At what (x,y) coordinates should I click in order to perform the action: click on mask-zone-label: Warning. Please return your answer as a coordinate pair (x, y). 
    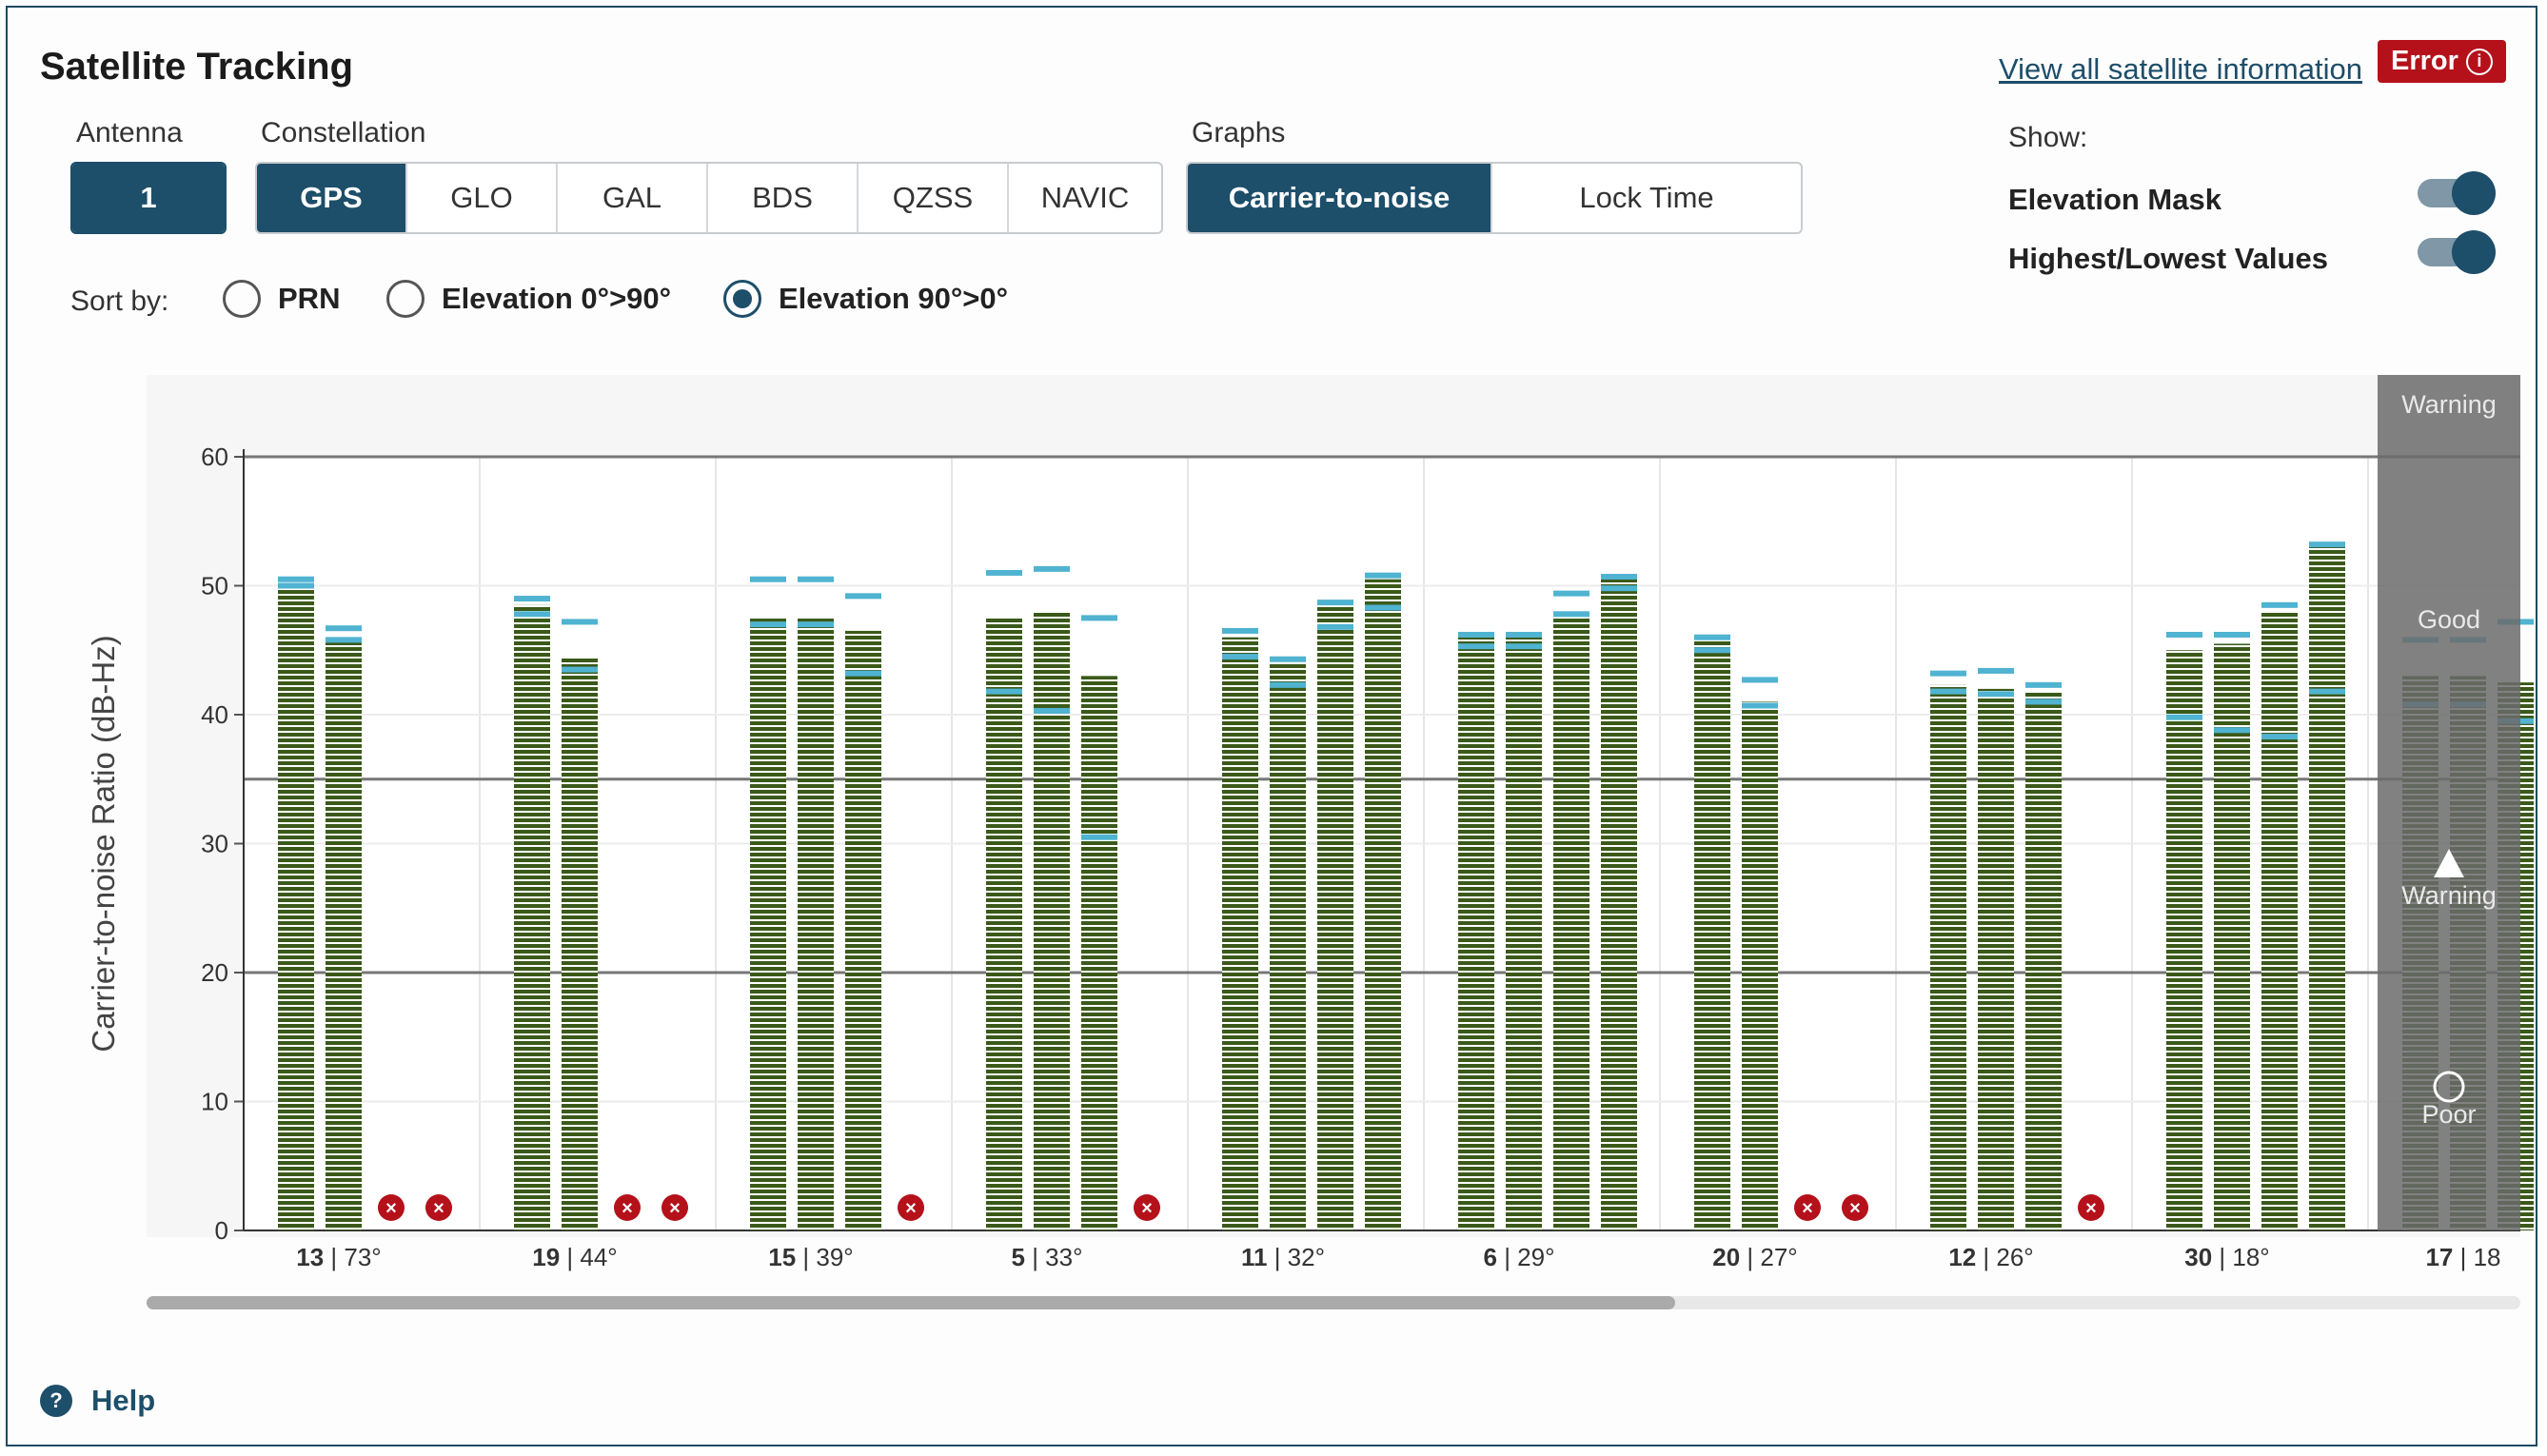
    Looking at the image, I should click on (2449, 404).